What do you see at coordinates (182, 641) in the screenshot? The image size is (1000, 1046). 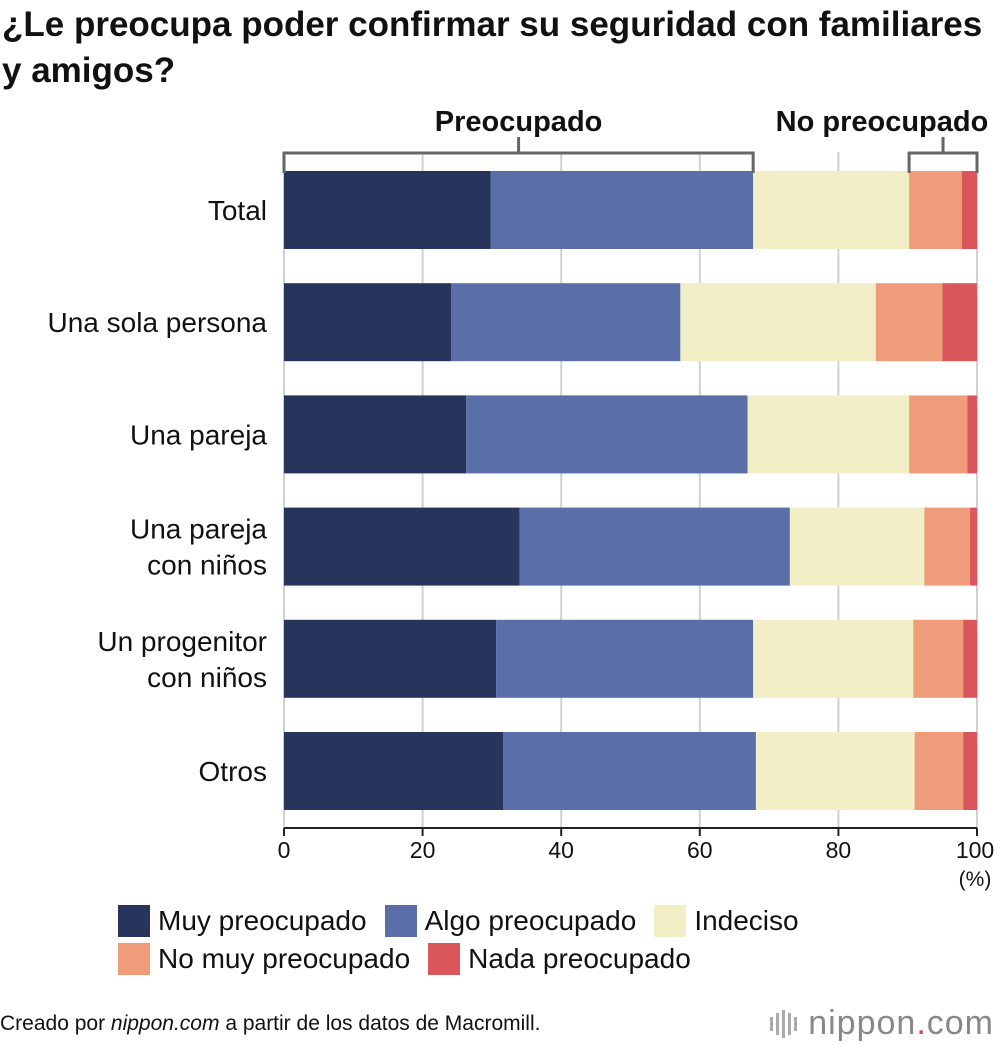 I see `category-label: Un progenitor` at bounding box center [182, 641].